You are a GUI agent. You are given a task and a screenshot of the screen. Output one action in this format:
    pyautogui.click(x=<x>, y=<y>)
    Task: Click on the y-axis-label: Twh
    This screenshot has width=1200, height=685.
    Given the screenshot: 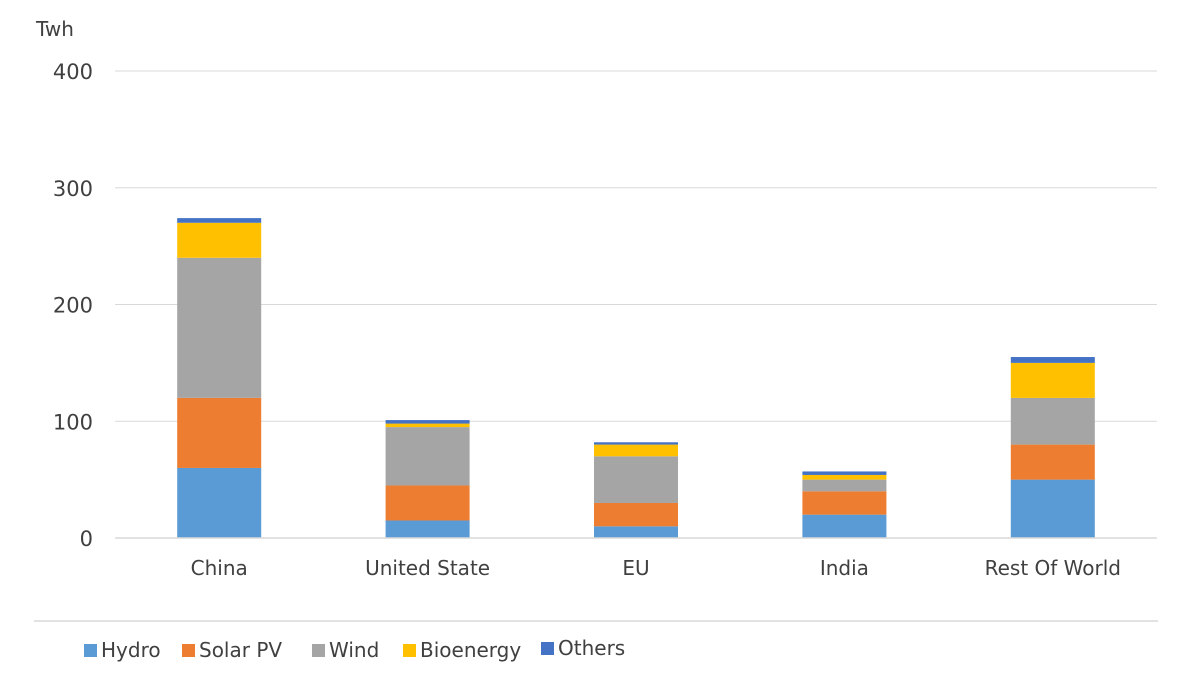 What is the action you would take?
    pyautogui.click(x=54, y=29)
    